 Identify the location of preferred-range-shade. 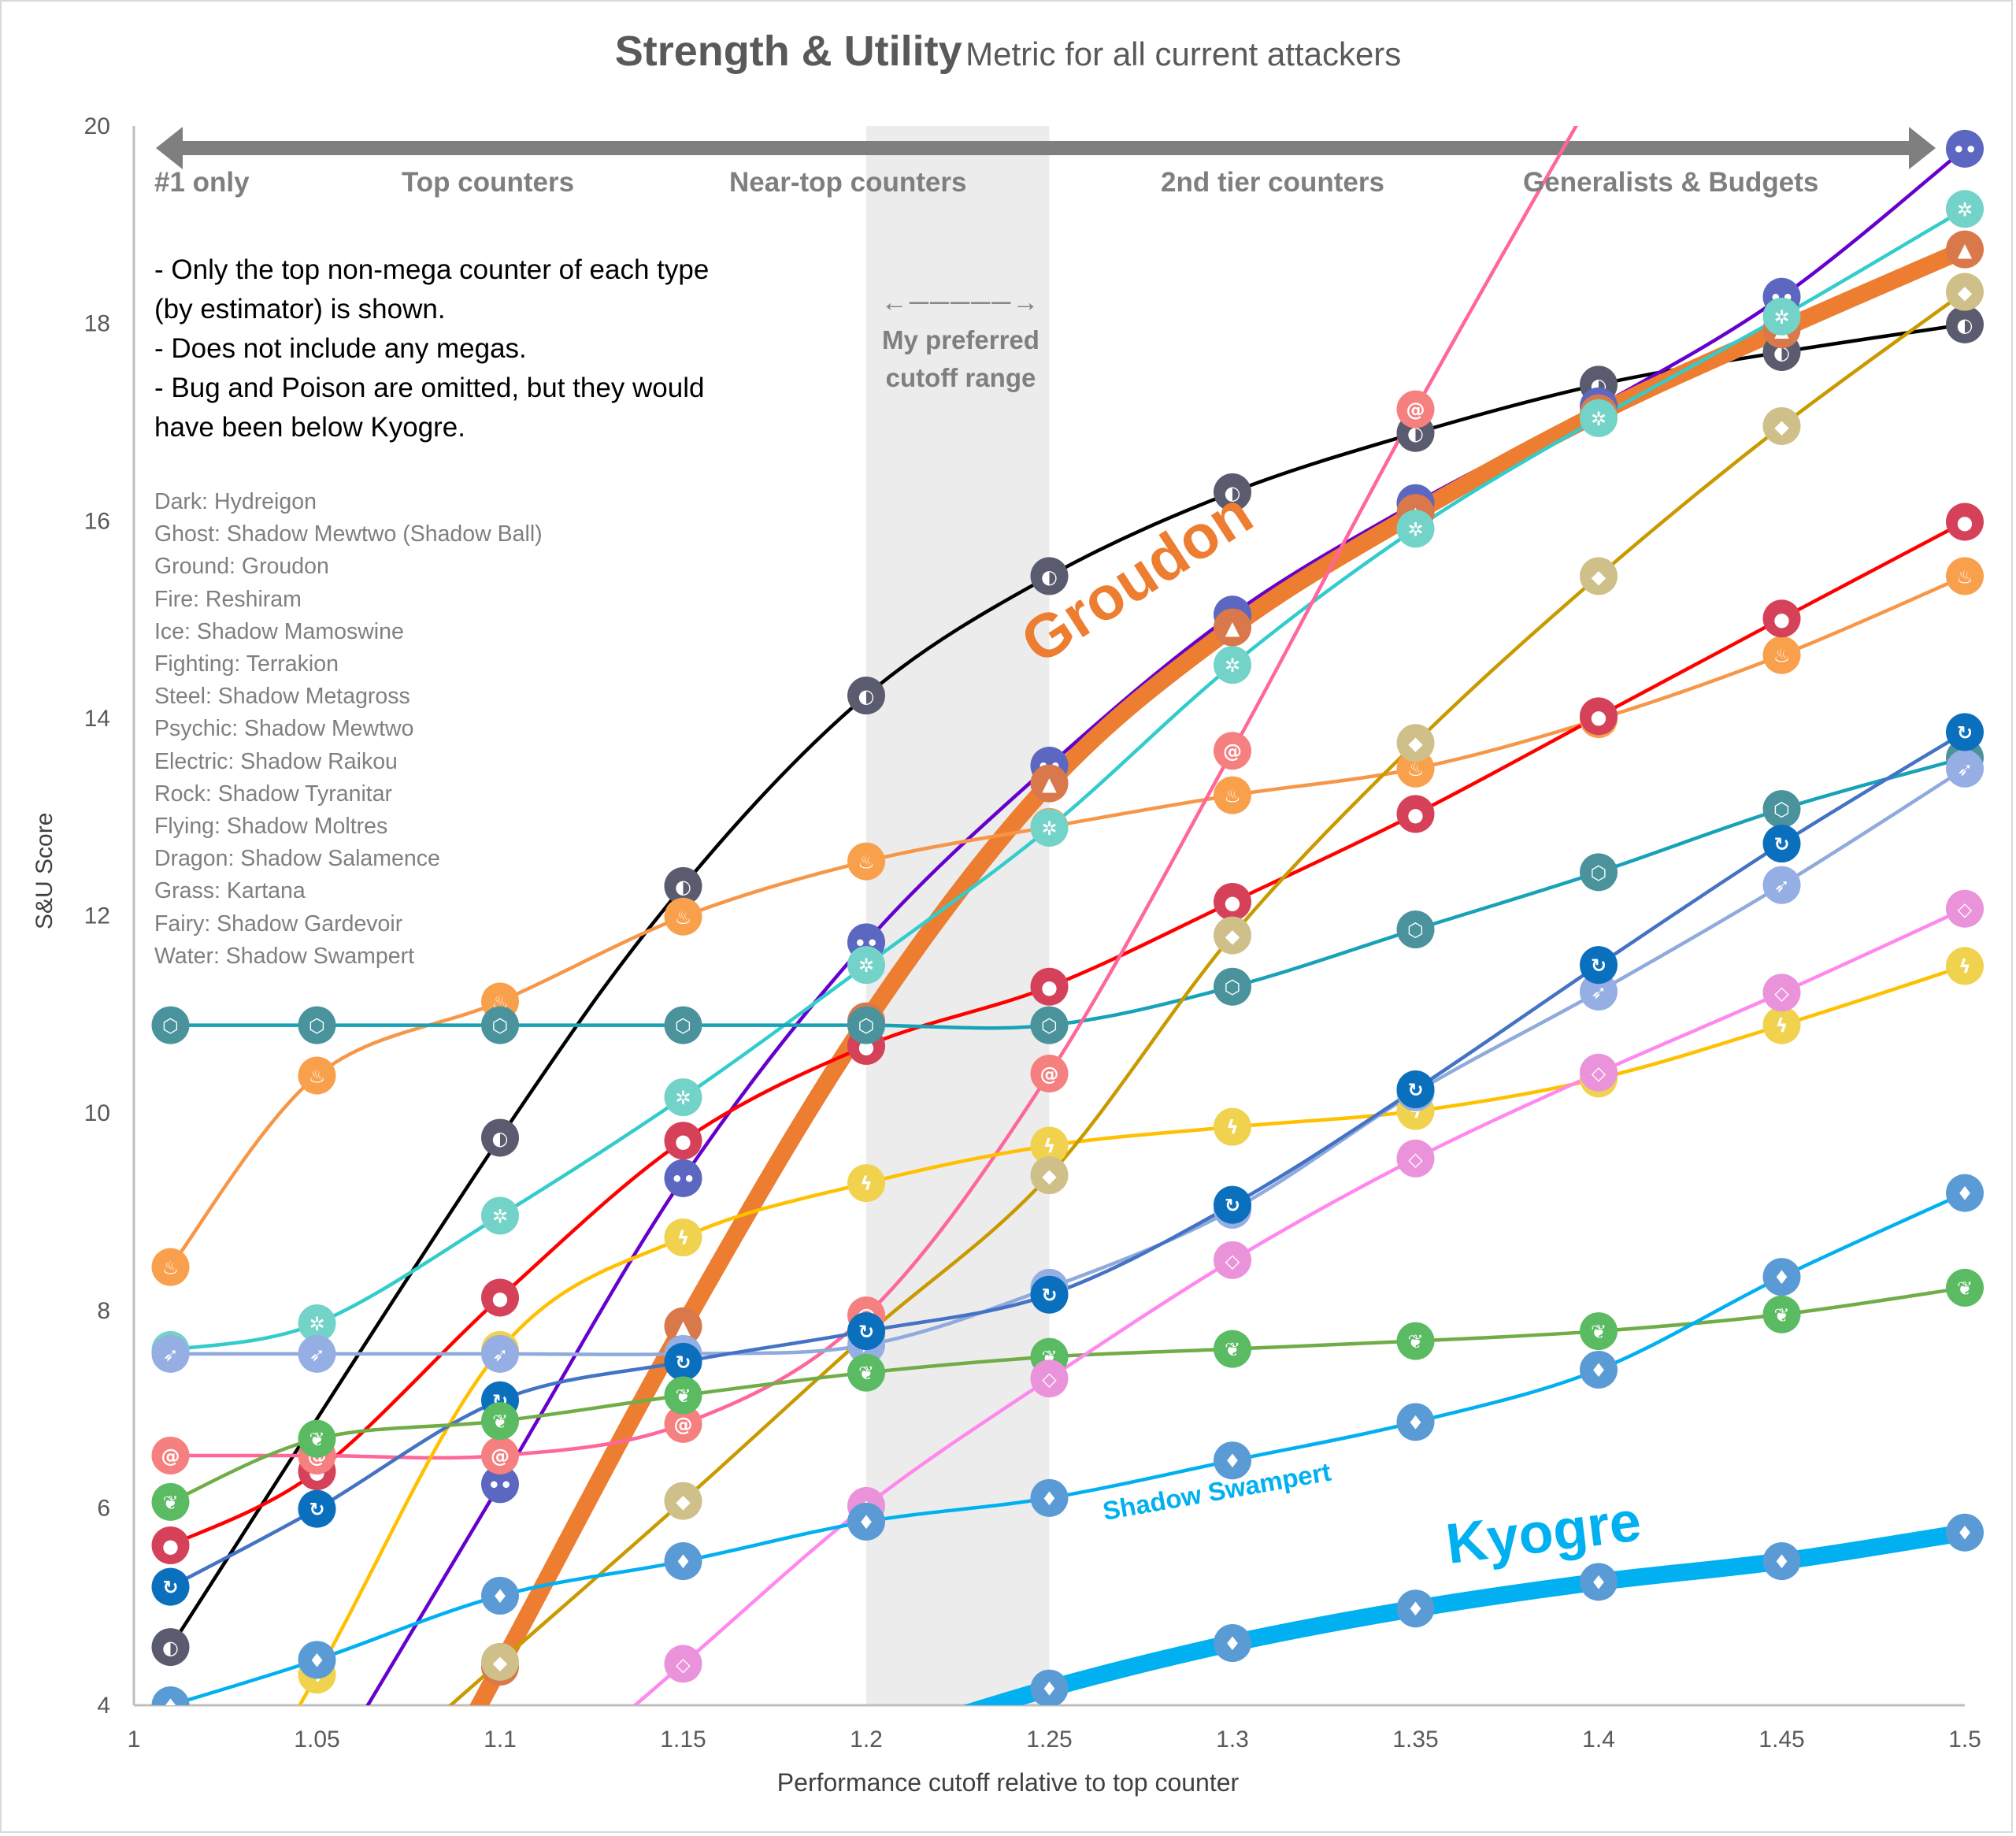
(958, 915).